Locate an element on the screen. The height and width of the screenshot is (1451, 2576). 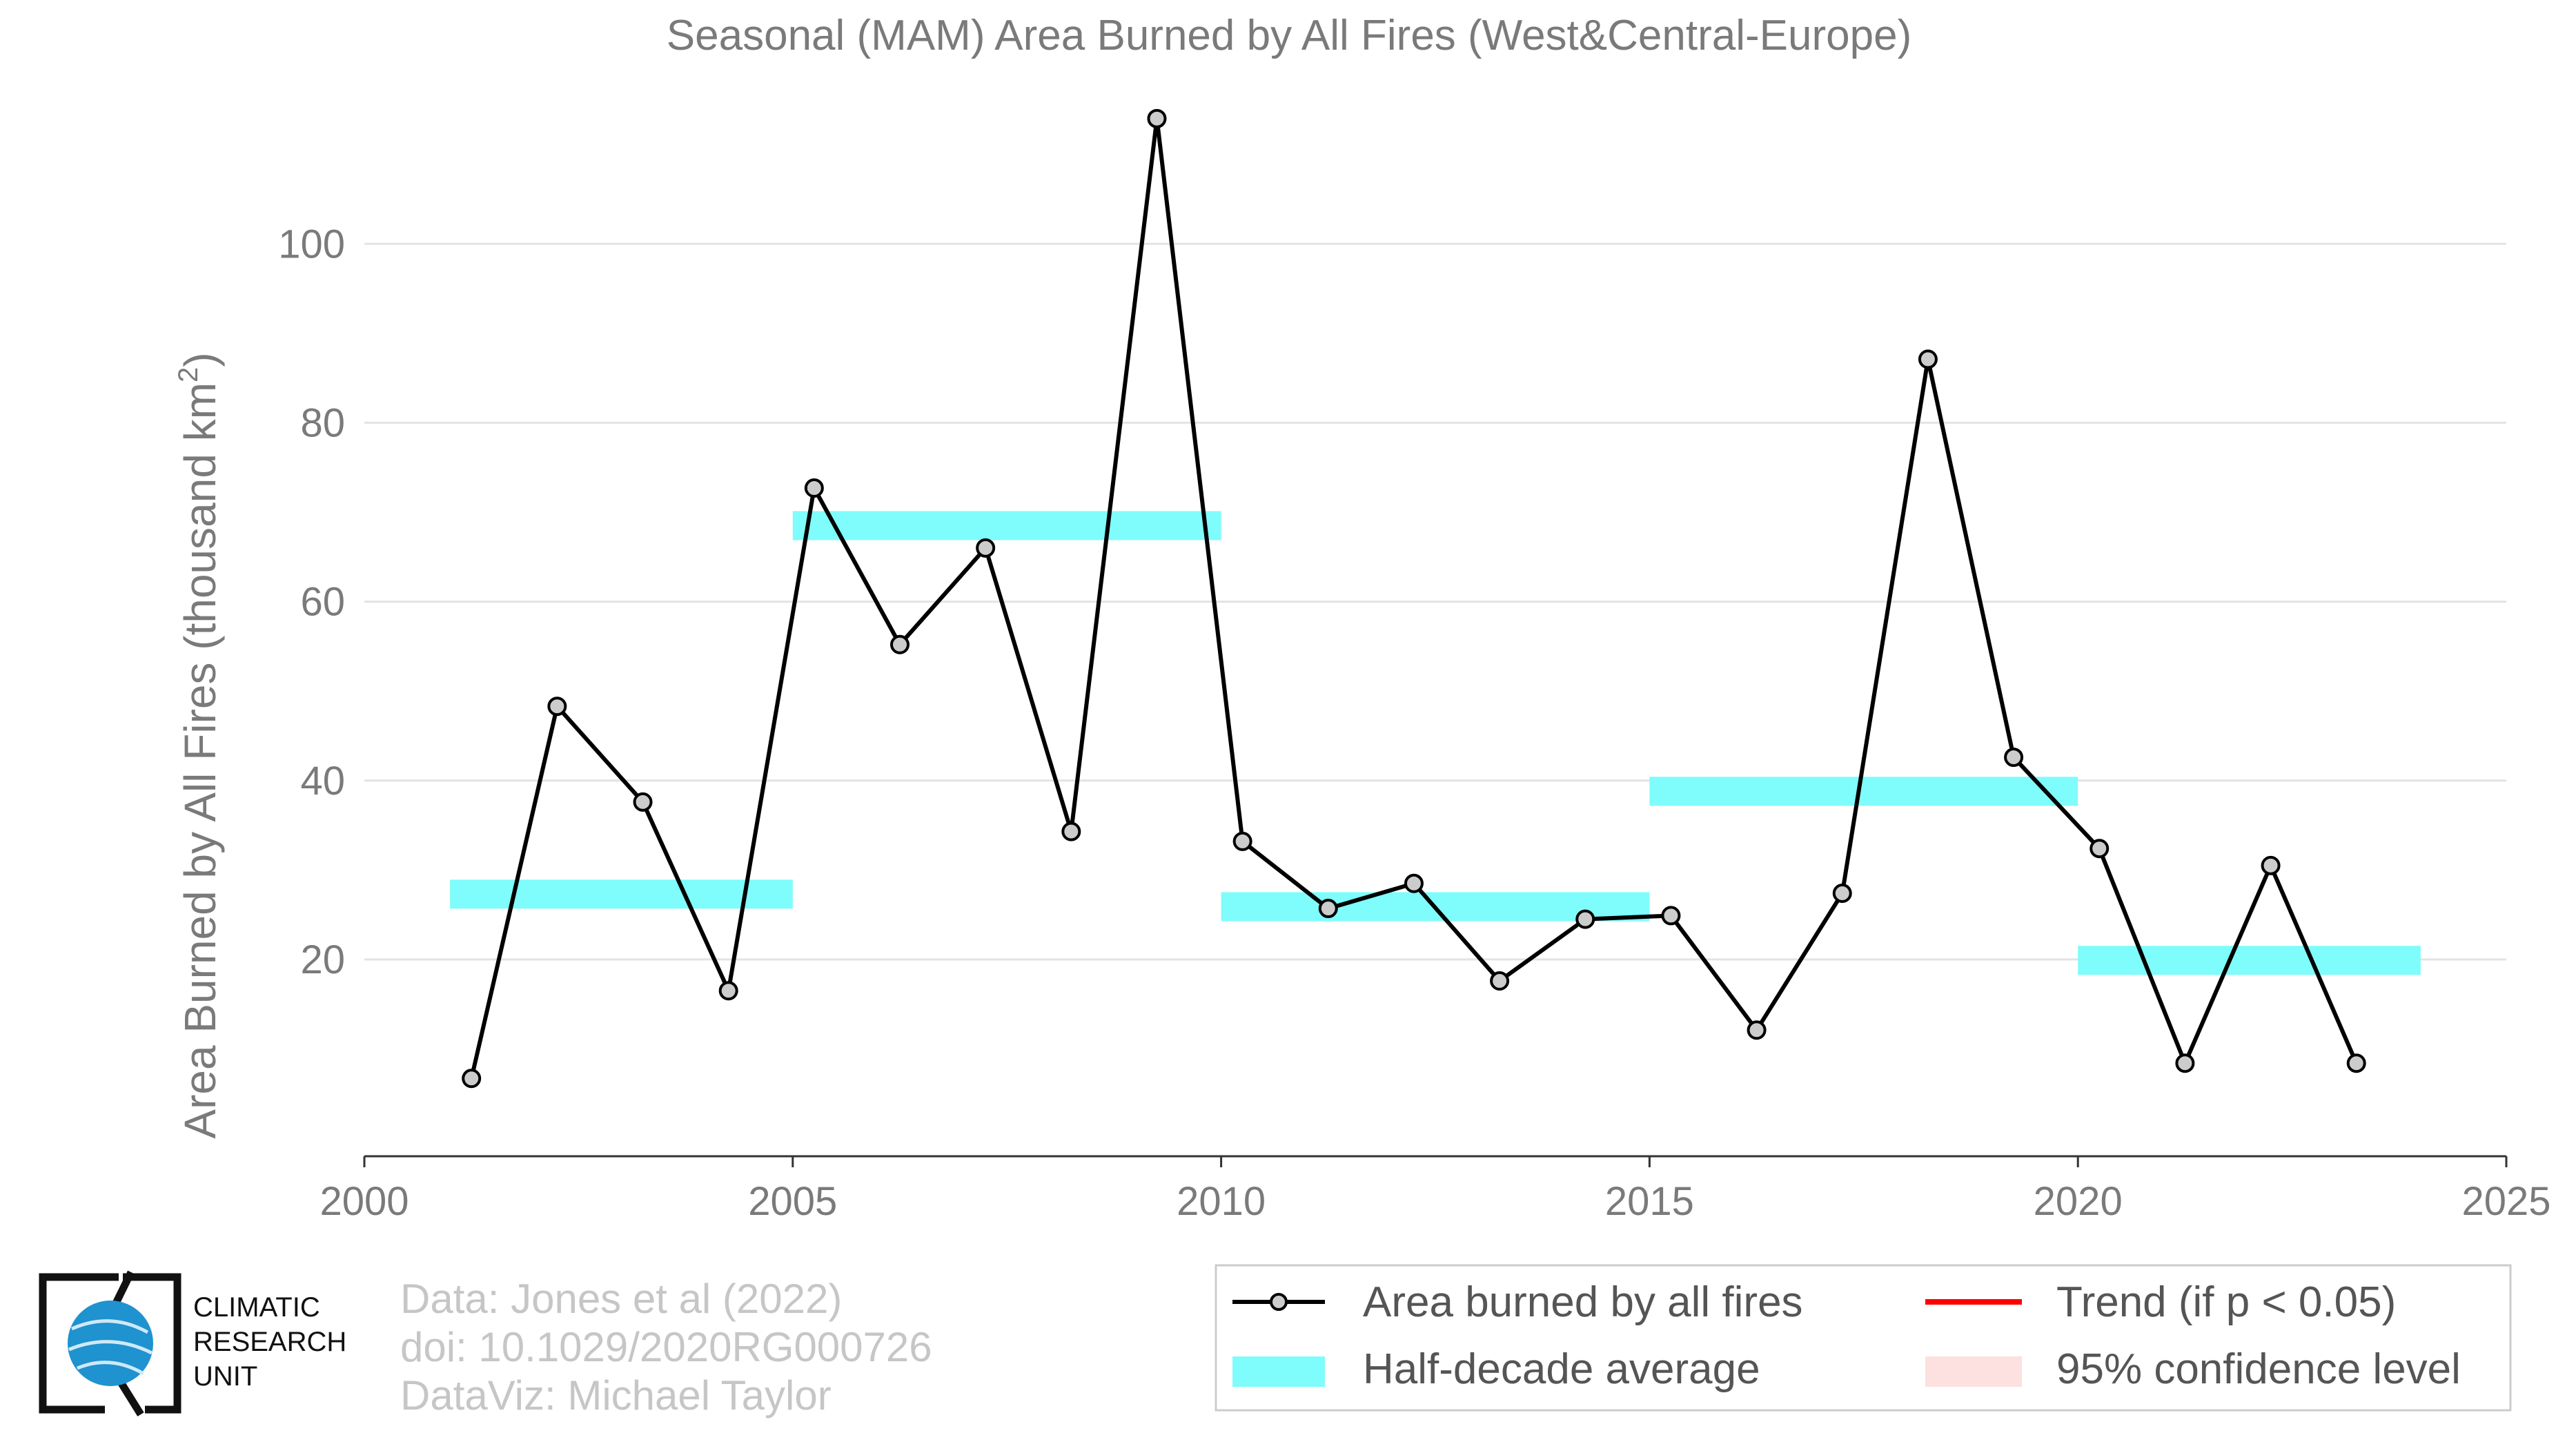
legend-swatch-half-decade is located at coordinates (1278, 1371).